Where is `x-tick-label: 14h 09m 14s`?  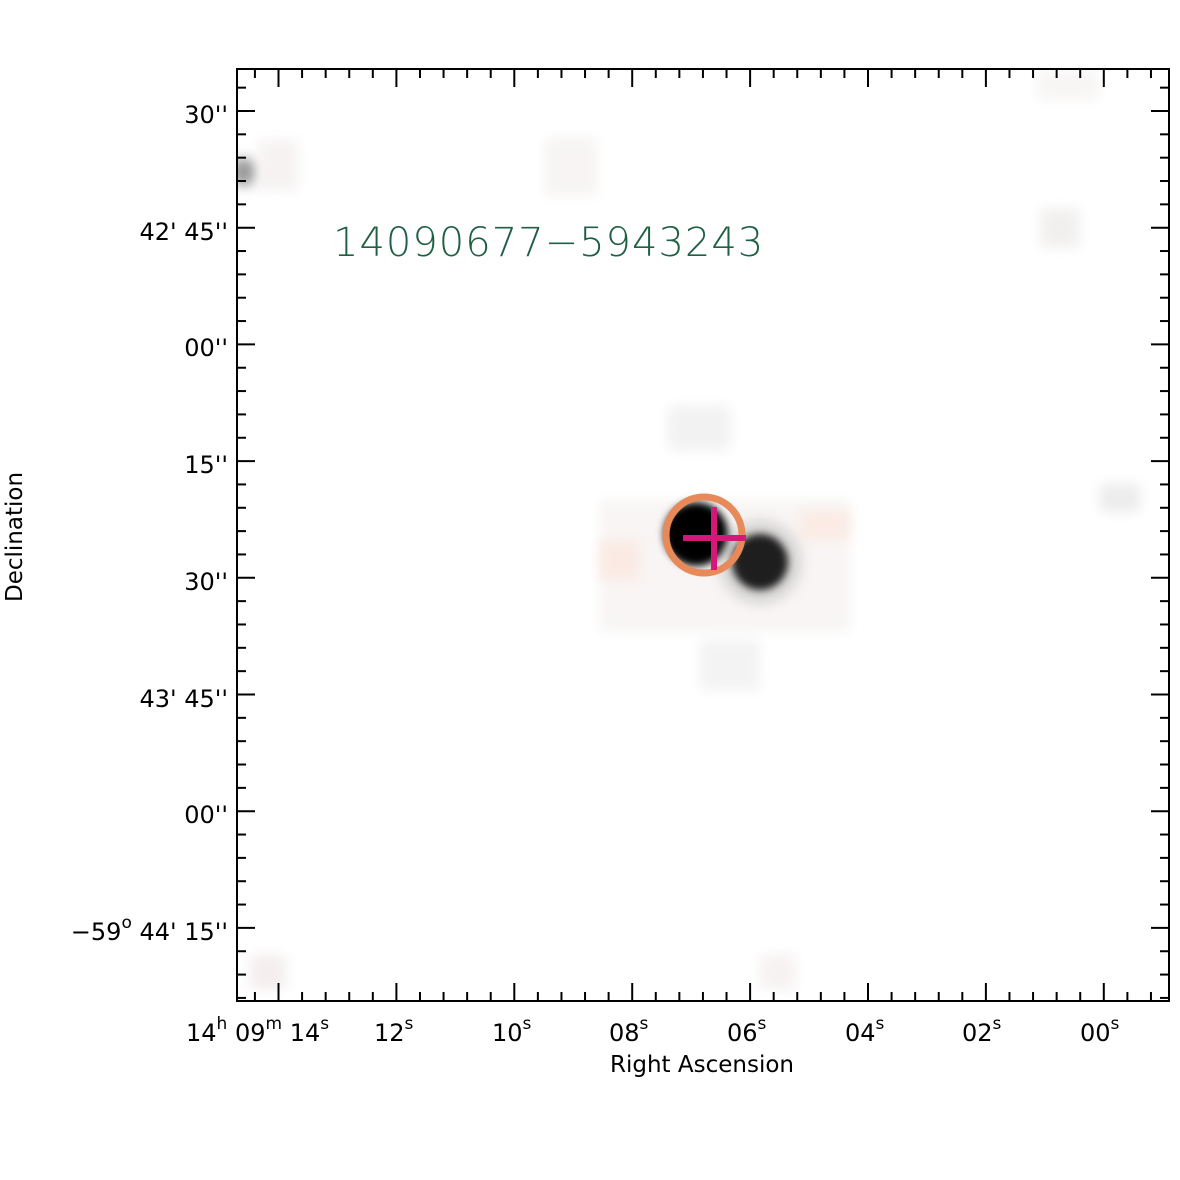 x-tick-label: 14h 09m 14s is located at coordinates (257, 1030).